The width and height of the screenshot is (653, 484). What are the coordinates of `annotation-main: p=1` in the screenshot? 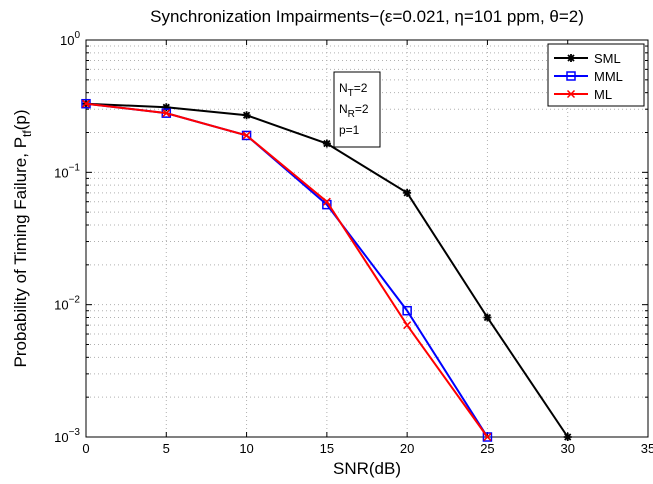 It's located at (349, 130).